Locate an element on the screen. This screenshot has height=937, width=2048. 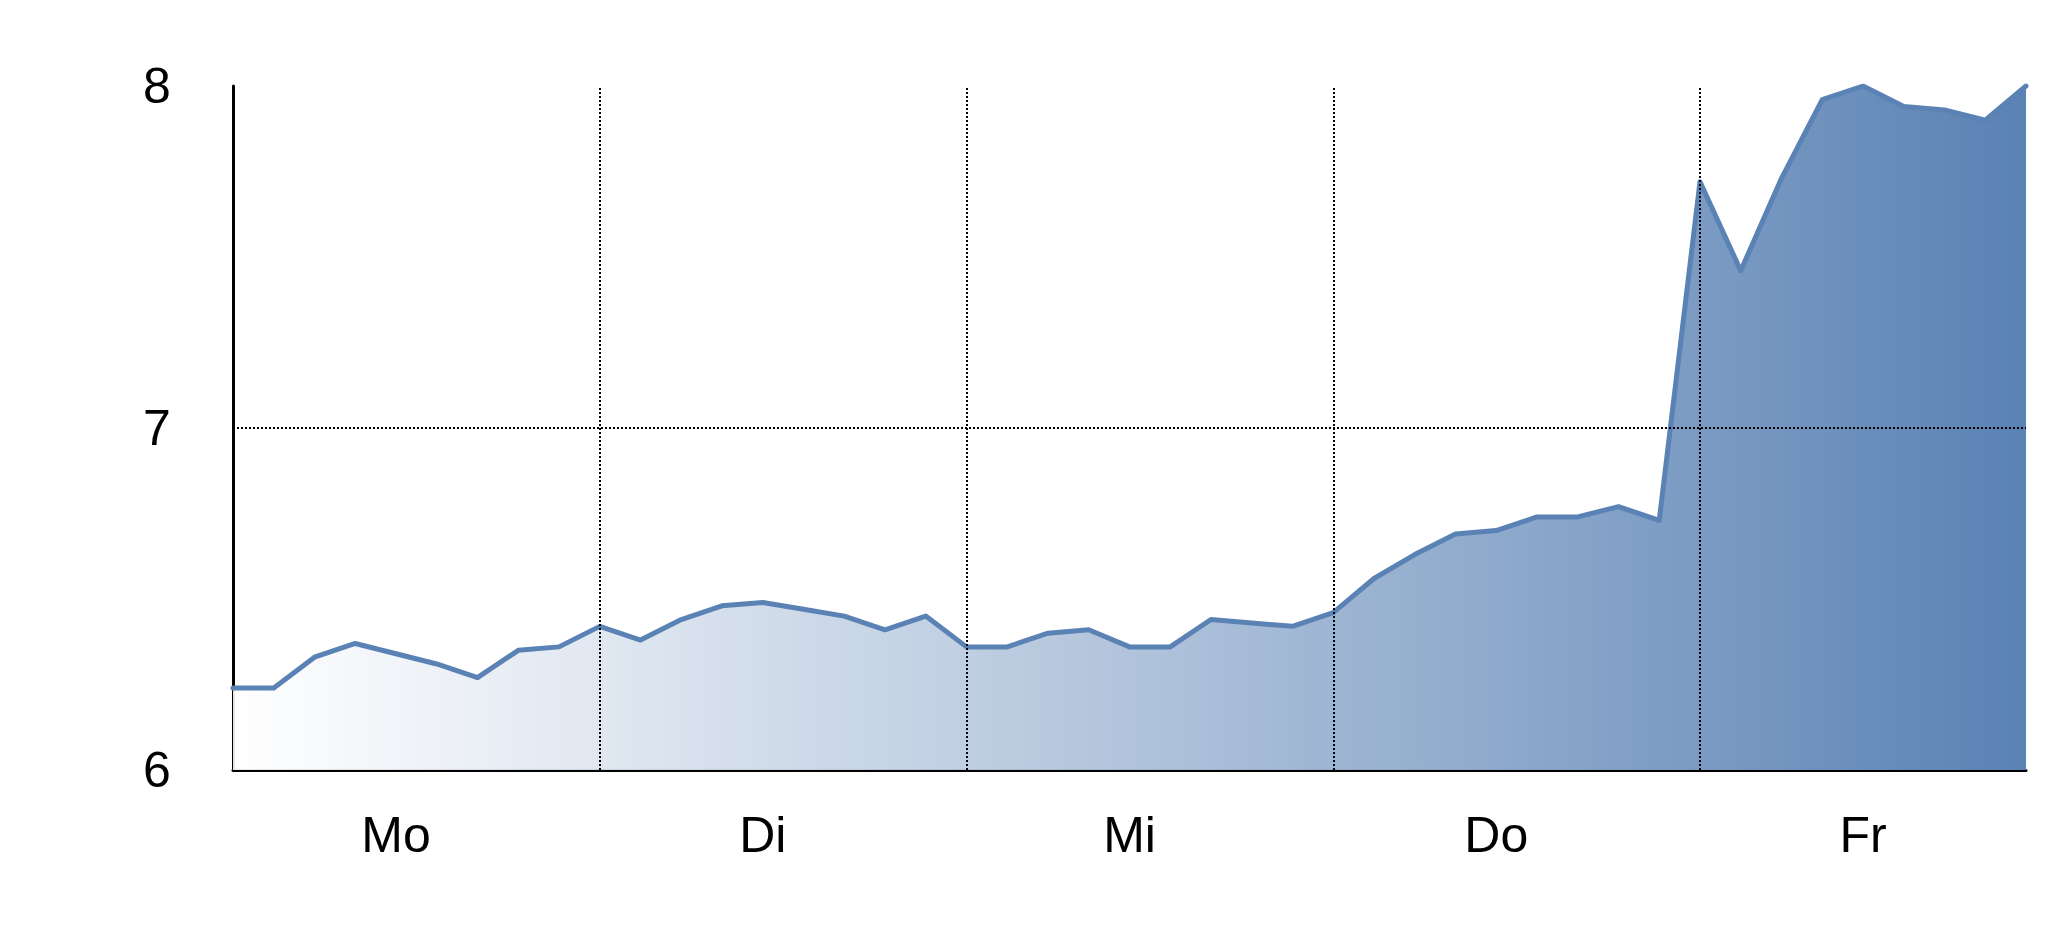
x-tick-label: Di is located at coordinates (763, 835).